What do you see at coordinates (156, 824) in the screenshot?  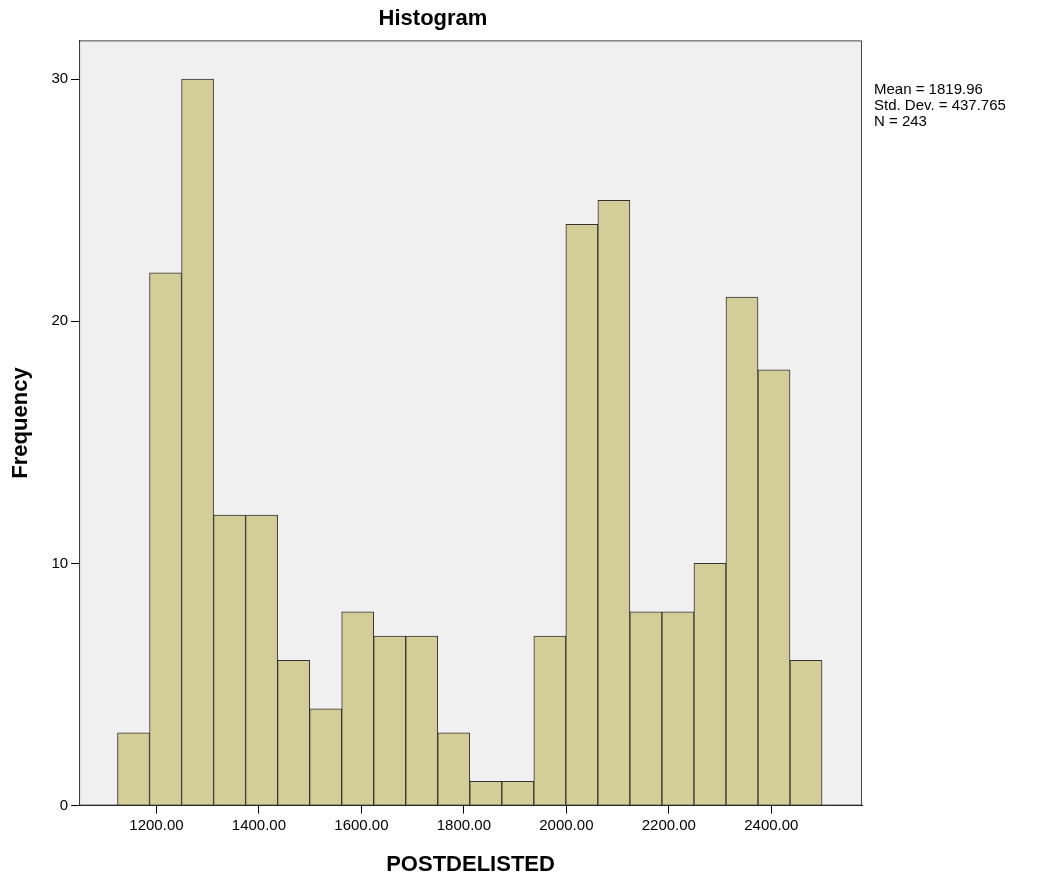 I see `x-tick-label: 1200.00` at bounding box center [156, 824].